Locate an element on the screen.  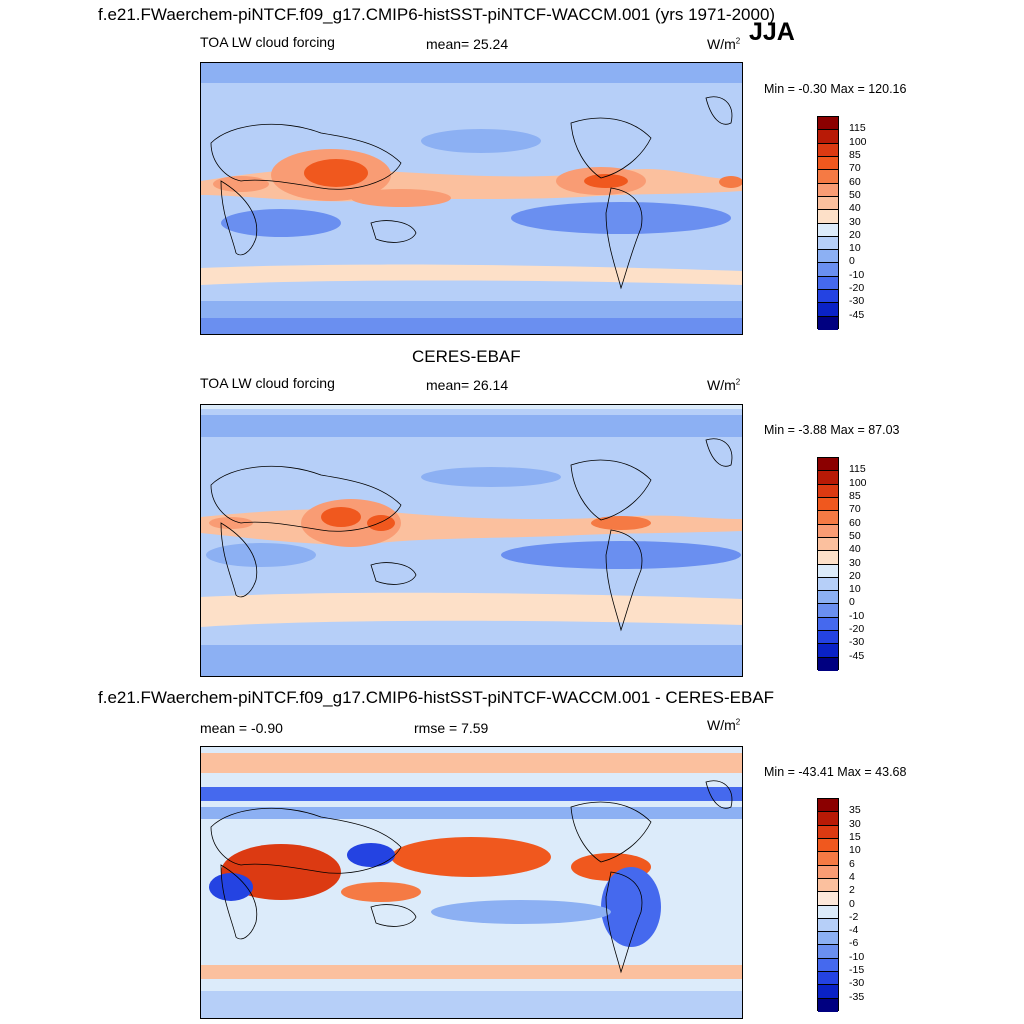
panel3-unit-label: W/m2 is located at coordinates (723, 725).